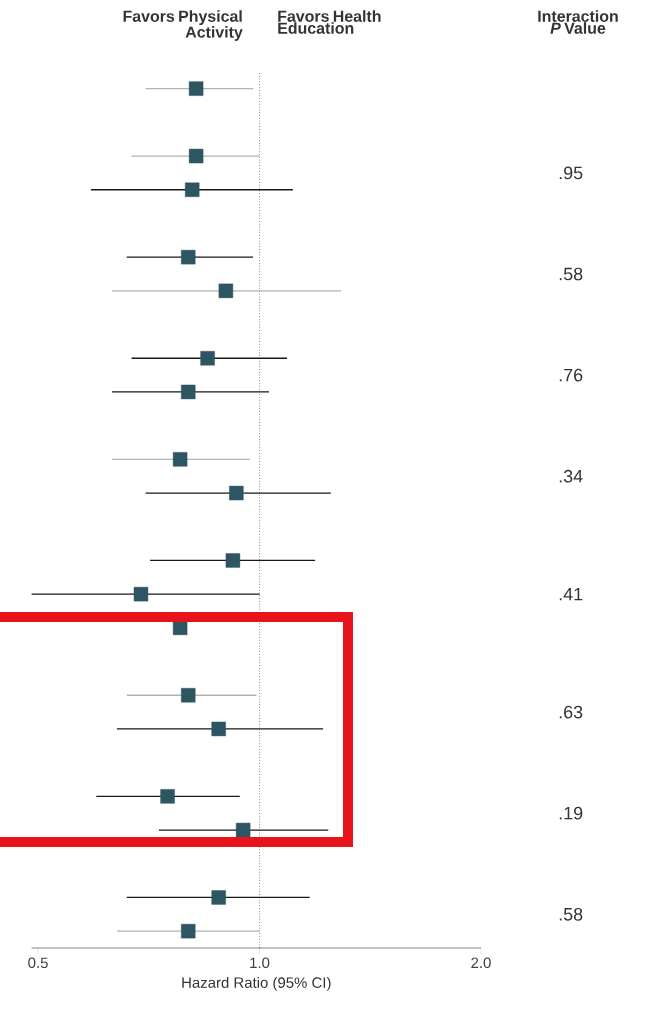 The height and width of the screenshot is (1019, 646). I want to click on text: .95, so click(571, 173).